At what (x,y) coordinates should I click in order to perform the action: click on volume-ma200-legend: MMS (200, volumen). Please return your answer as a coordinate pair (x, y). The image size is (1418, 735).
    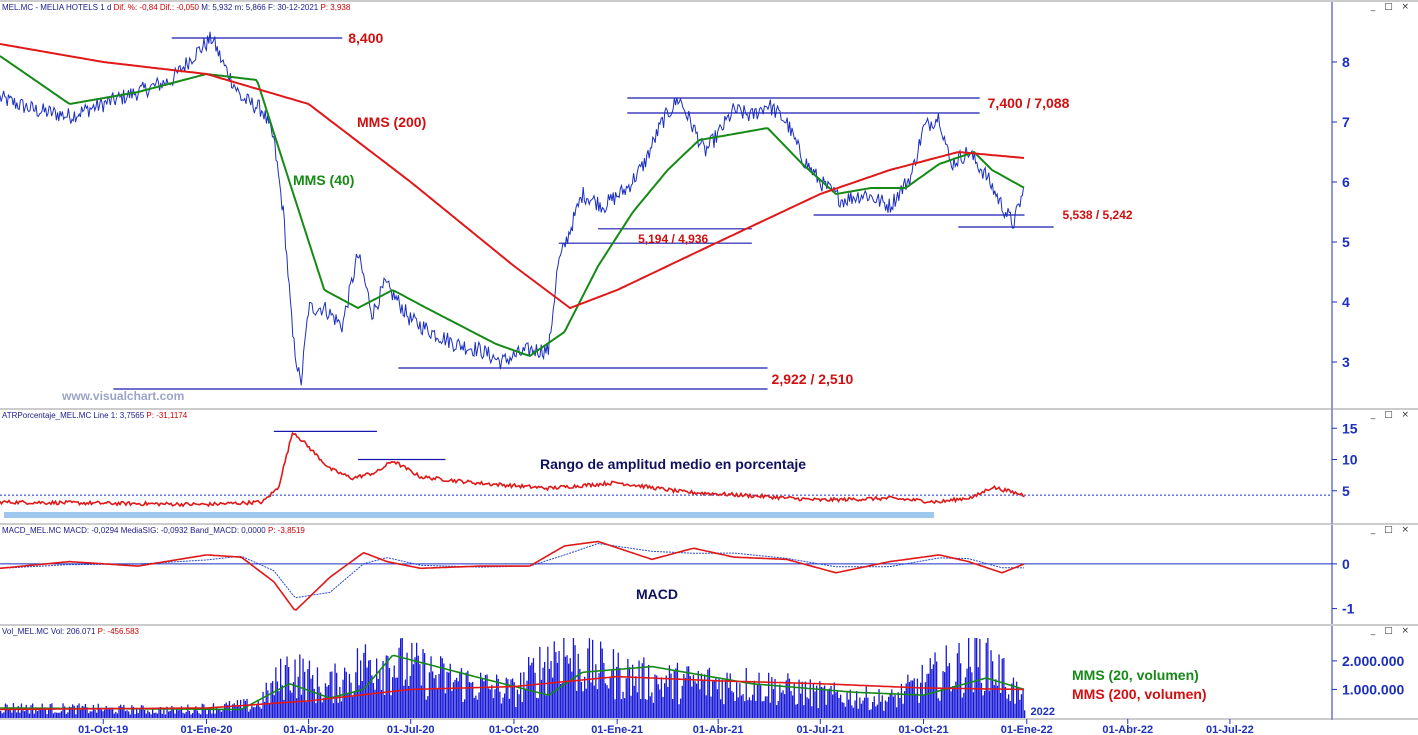
    Looking at the image, I should click on (1139, 694).